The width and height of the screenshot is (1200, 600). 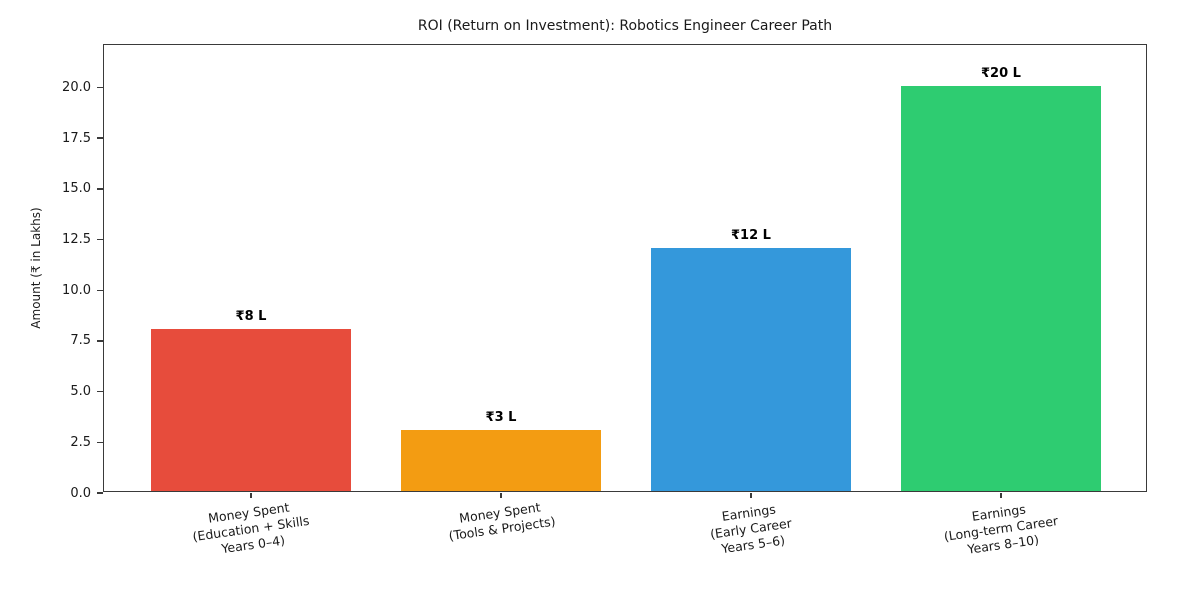 What do you see at coordinates (76, 240) in the screenshot?
I see `y-tick-label: 12.5` at bounding box center [76, 240].